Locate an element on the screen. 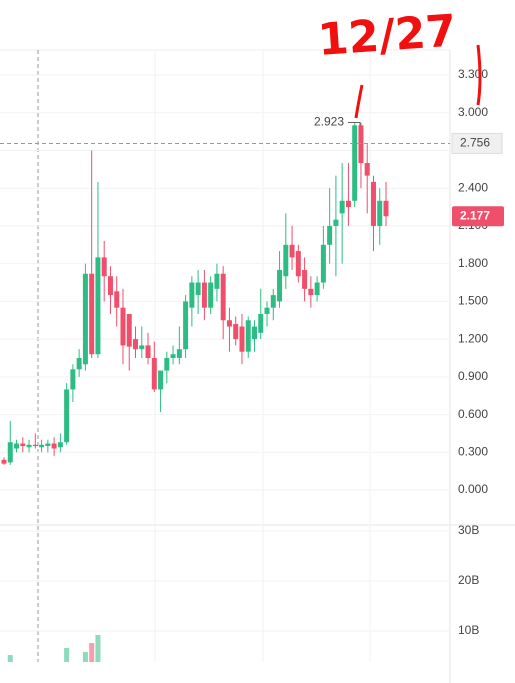  volume-tick-label: 20B is located at coordinates (468, 580).